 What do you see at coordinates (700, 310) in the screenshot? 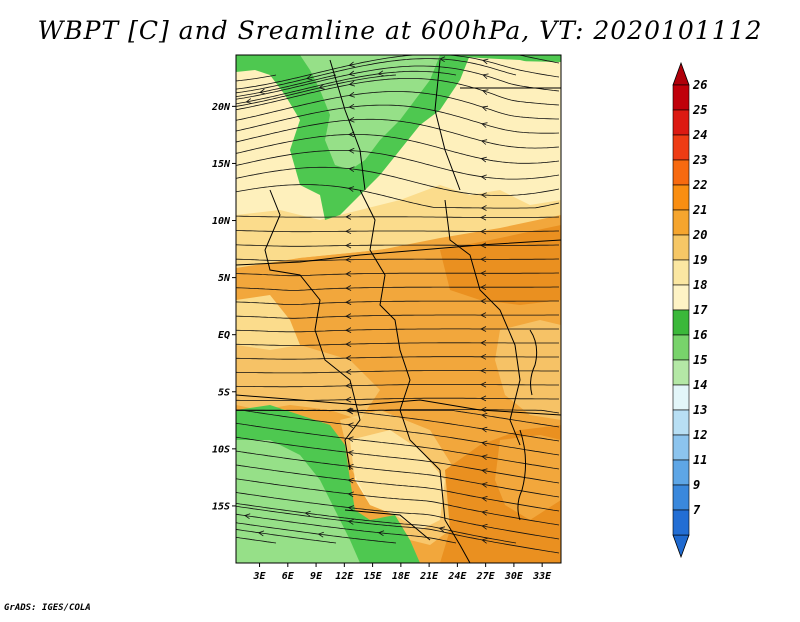
I see `colorbar-label: 17` at bounding box center [700, 310].